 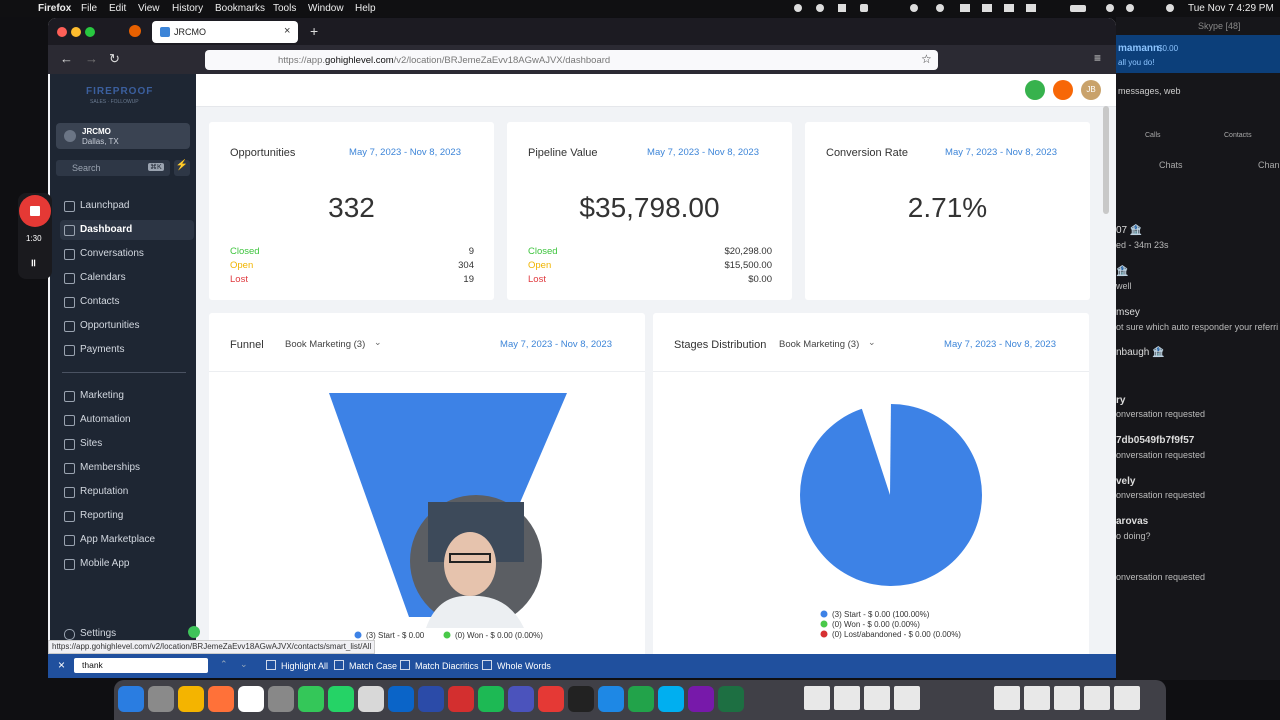 I want to click on skype-chat-name: vely, so click(x=1126, y=481).